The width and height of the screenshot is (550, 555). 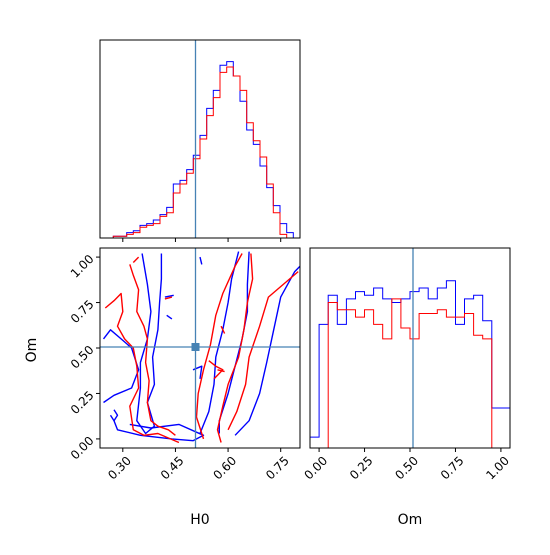 What do you see at coordinates (361, 468) in the screenshot?
I see `om-x-tick-label: 0.25` at bounding box center [361, 468].